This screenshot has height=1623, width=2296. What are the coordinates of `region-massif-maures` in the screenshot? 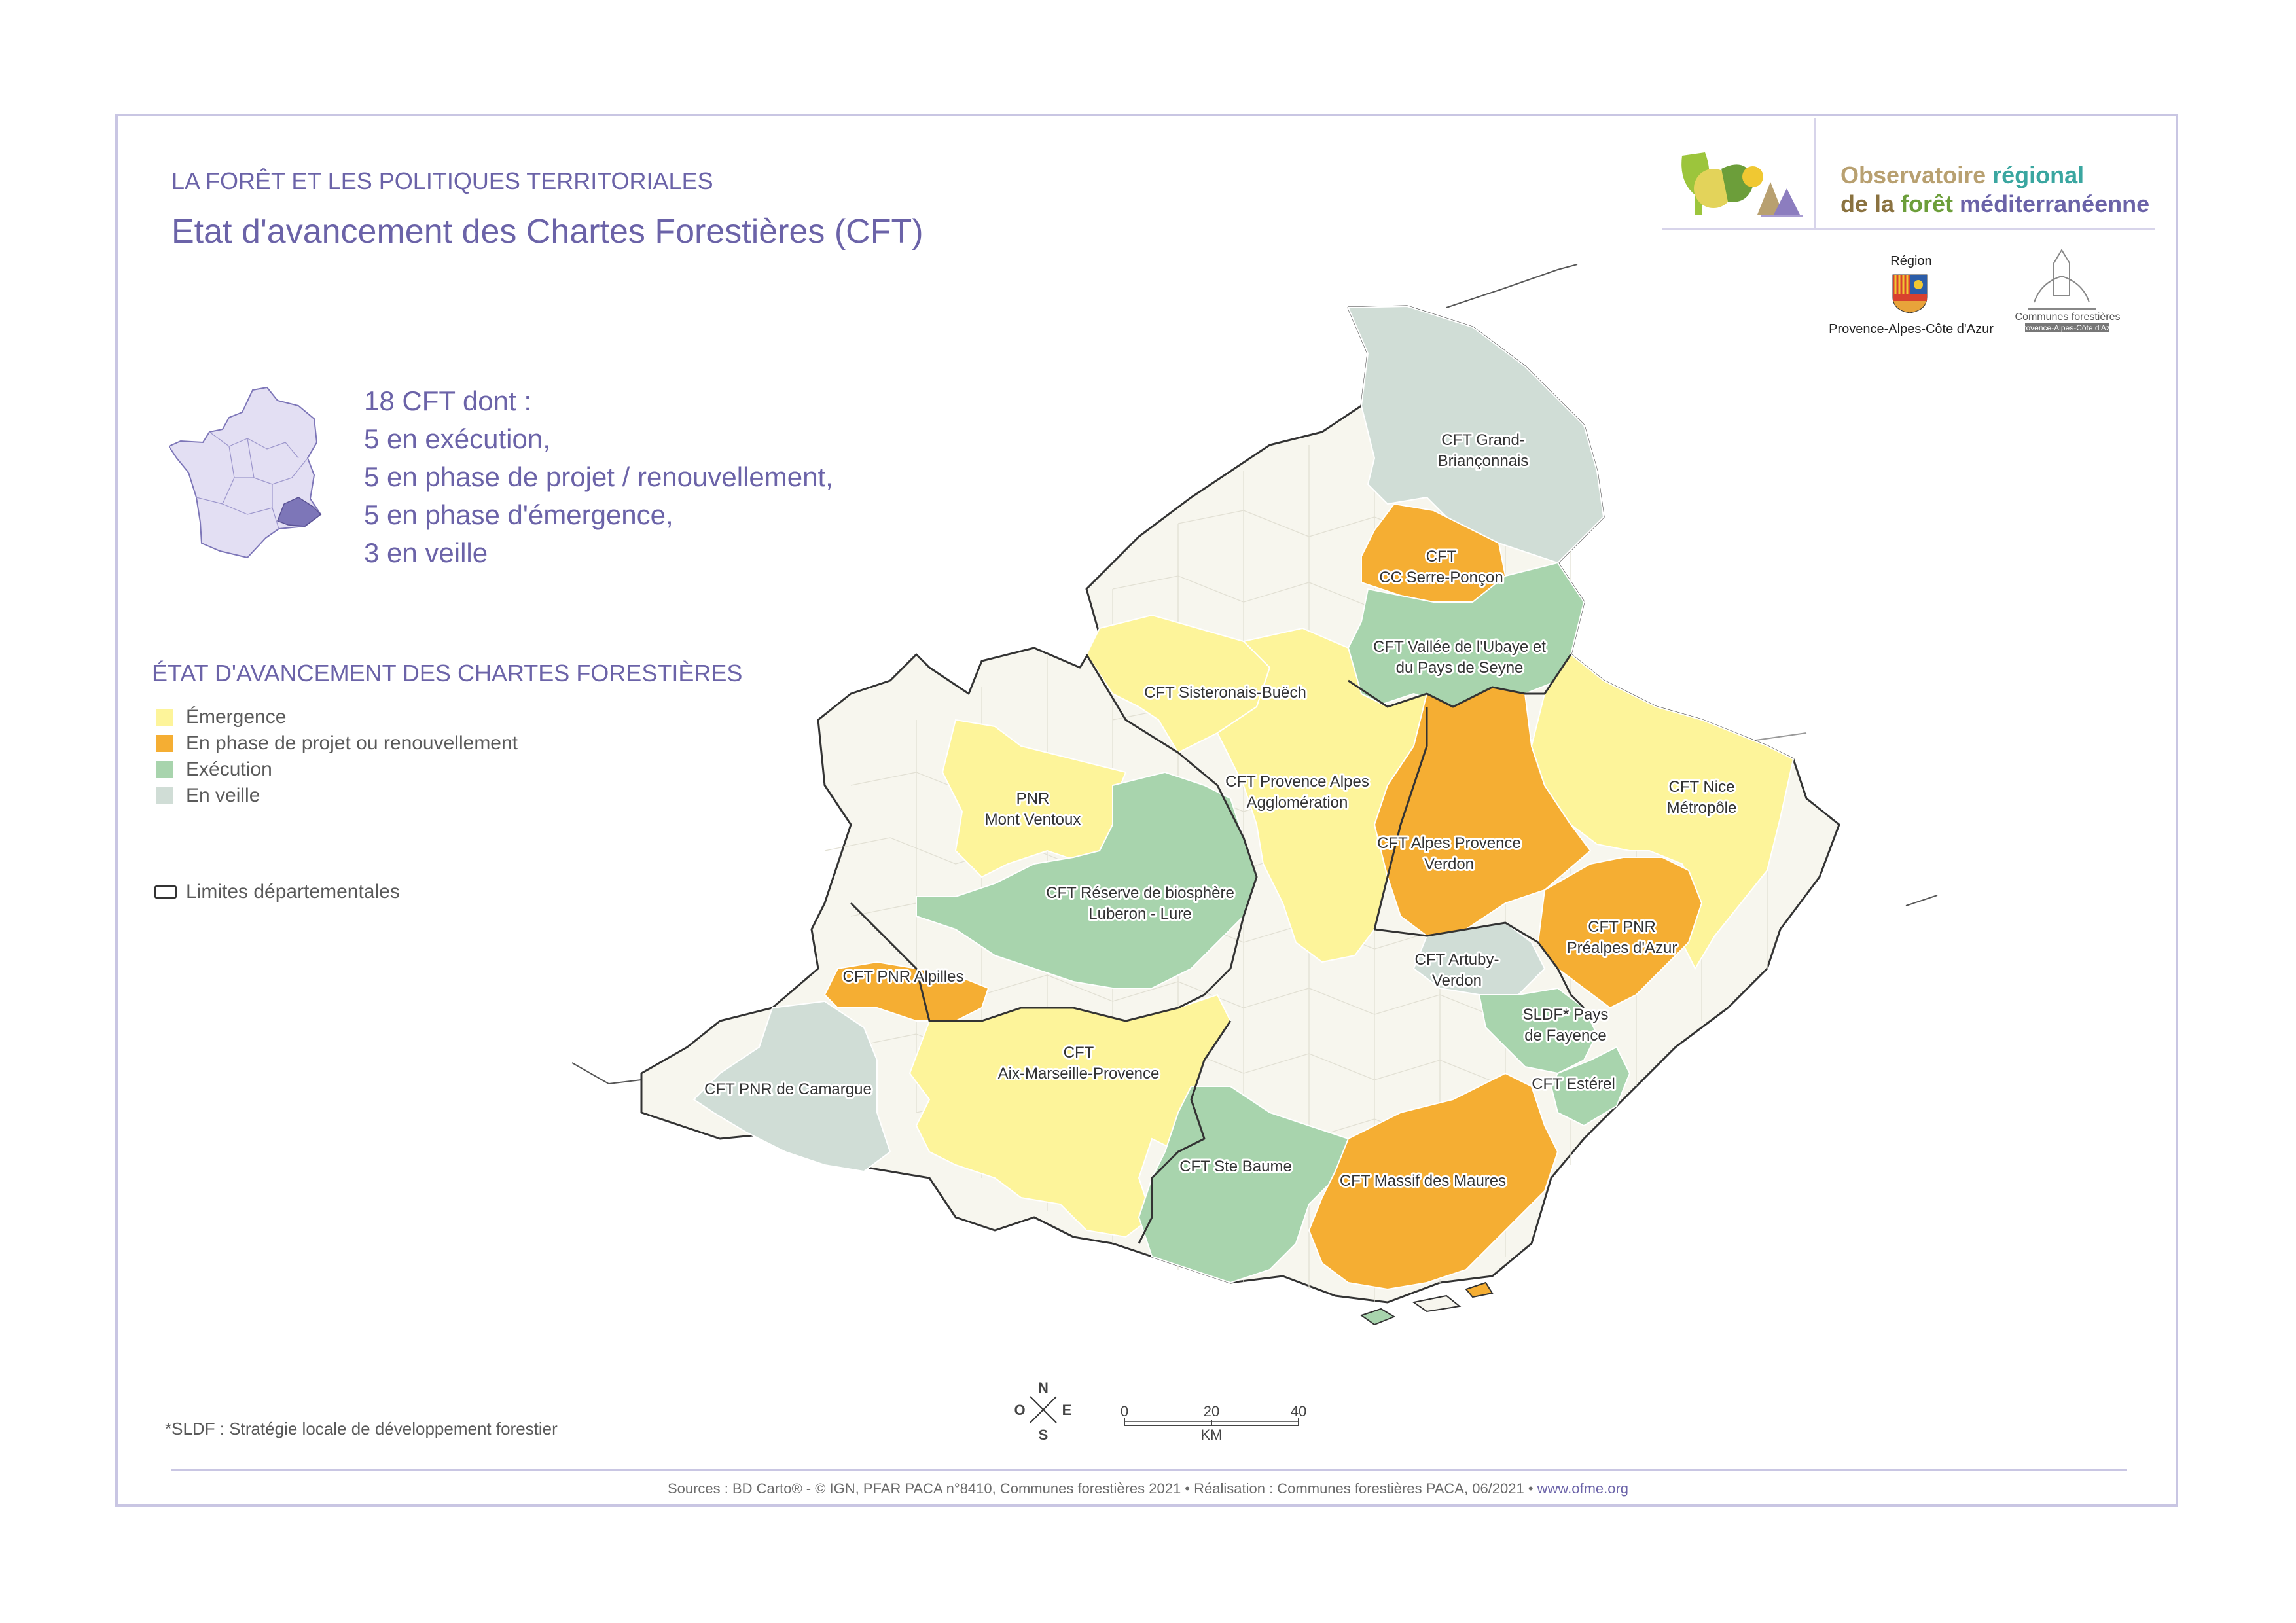 It's located at (1433, 1181).